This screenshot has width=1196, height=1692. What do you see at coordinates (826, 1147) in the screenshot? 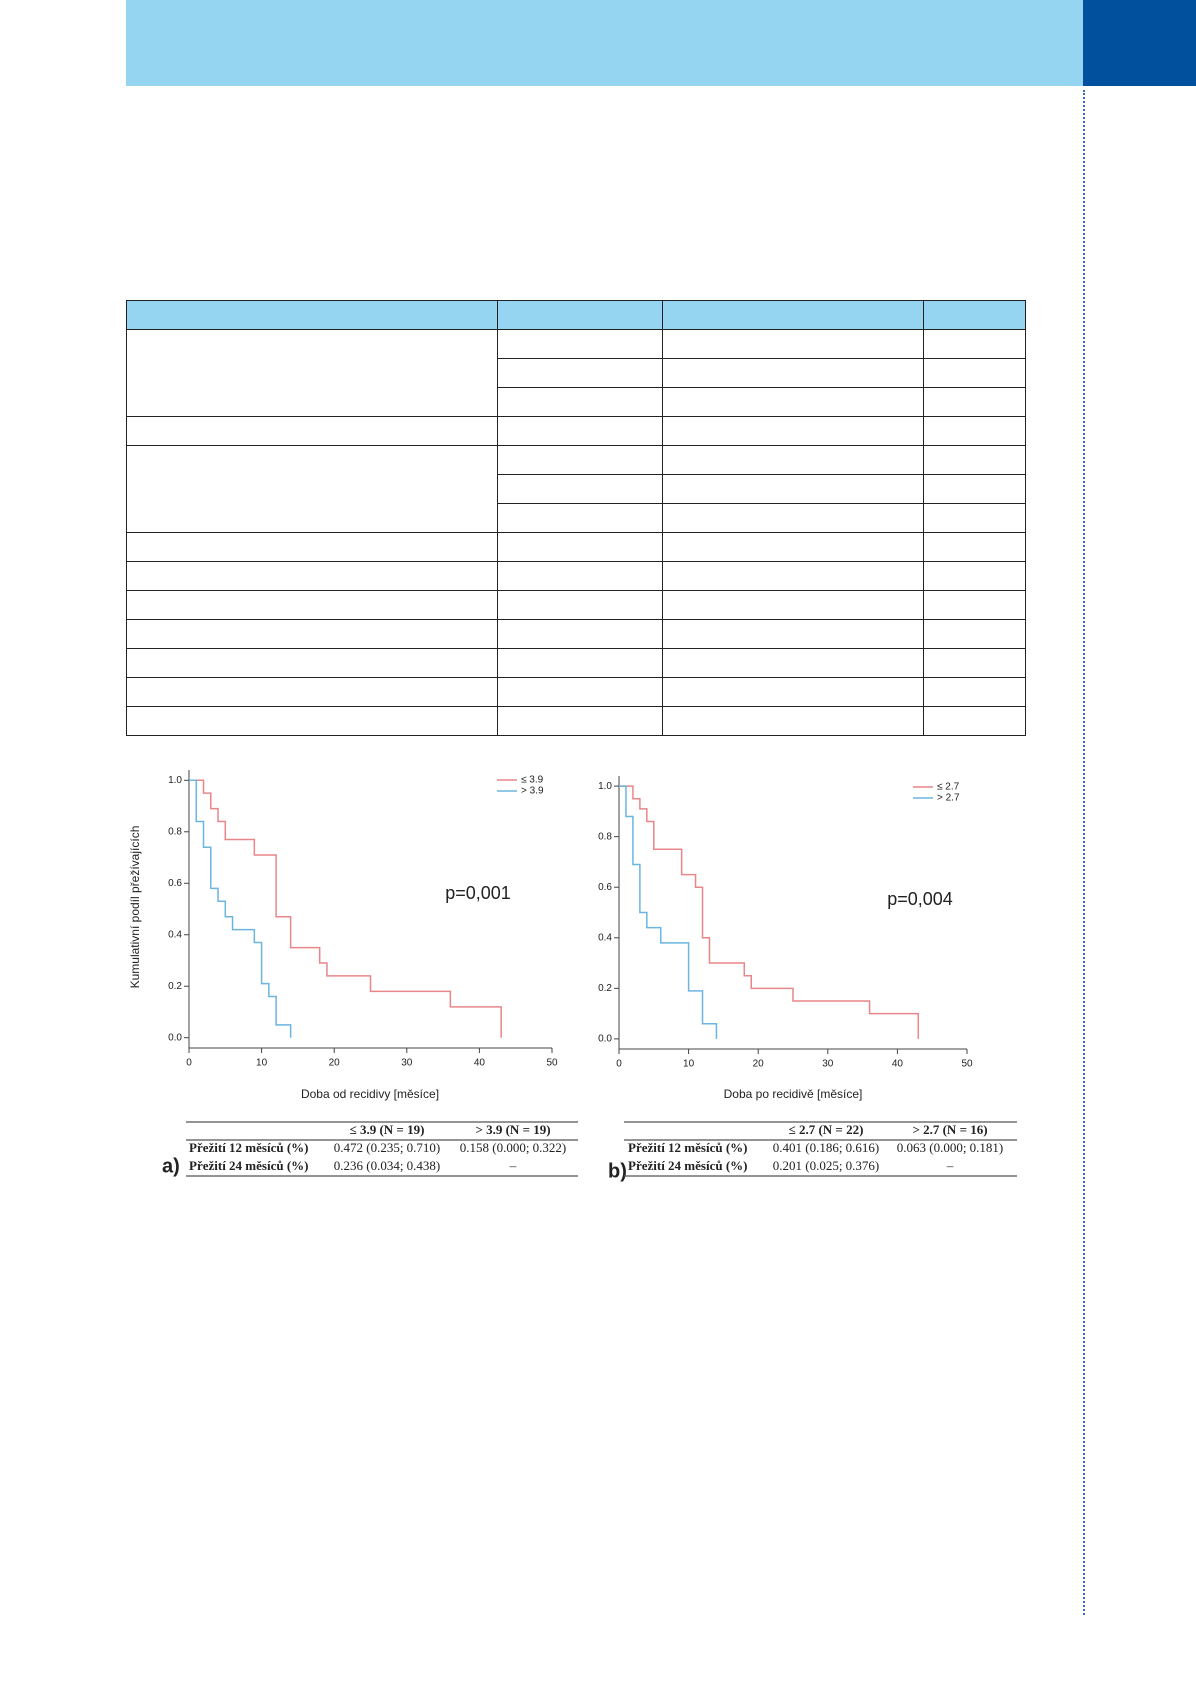
I see `table-cell: 0.401 (0.186; 0.616)` at bounding box center [826, 1147].